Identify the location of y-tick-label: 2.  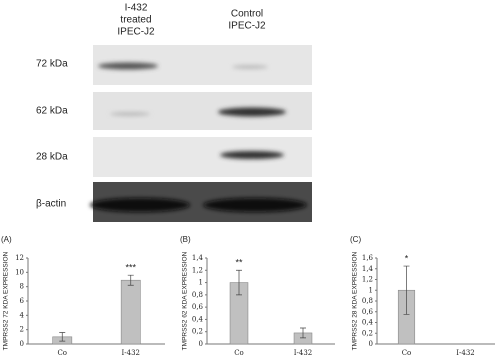
(22, 330).